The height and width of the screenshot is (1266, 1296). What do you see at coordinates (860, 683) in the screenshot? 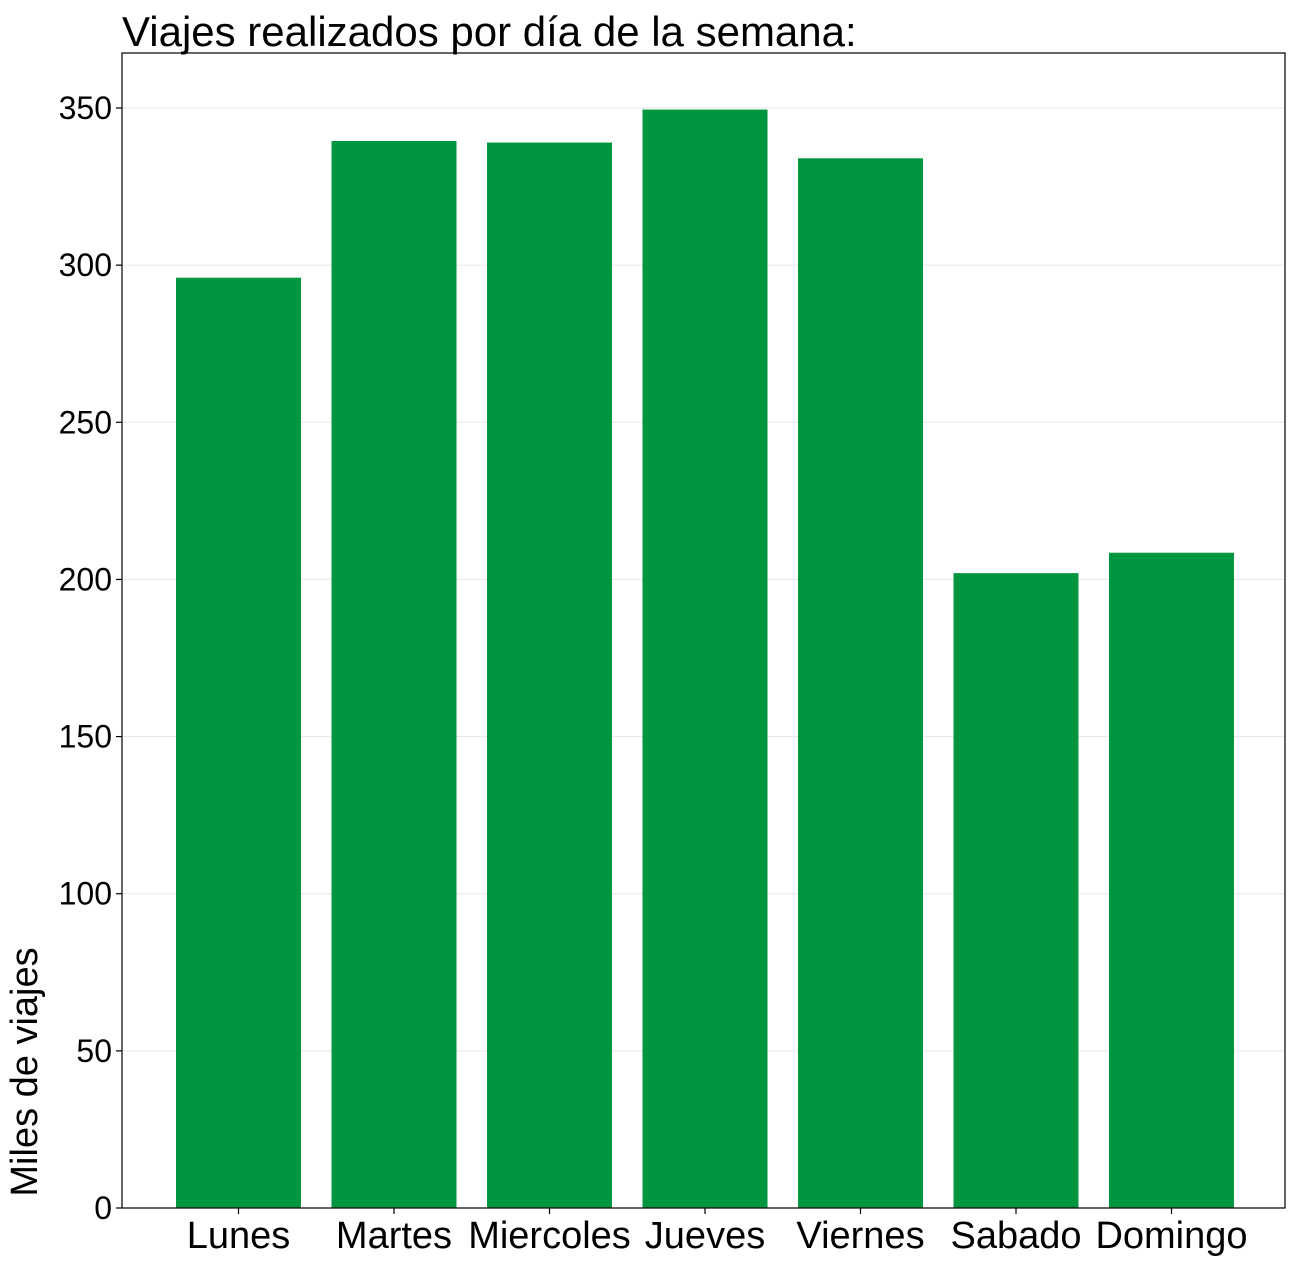
I see `bar-viernes` at bounding box center [860, 683].